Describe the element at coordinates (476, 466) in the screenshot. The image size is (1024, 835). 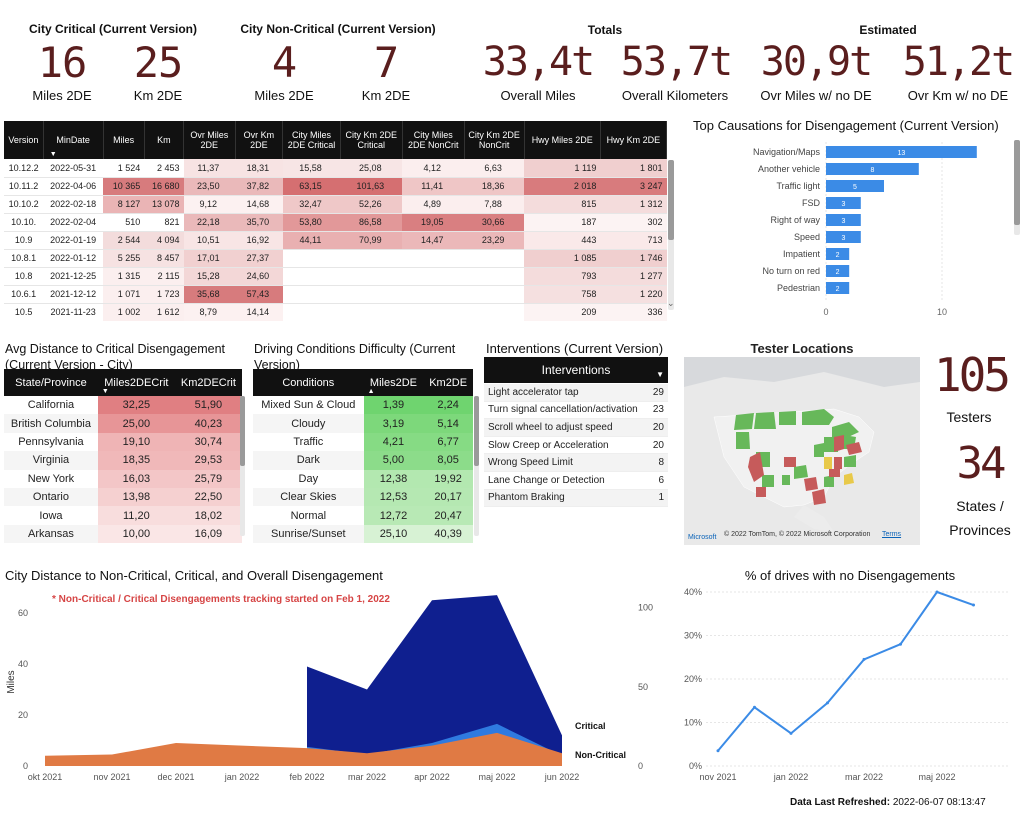
I see `driving-conditions-scrollbar` at that location.